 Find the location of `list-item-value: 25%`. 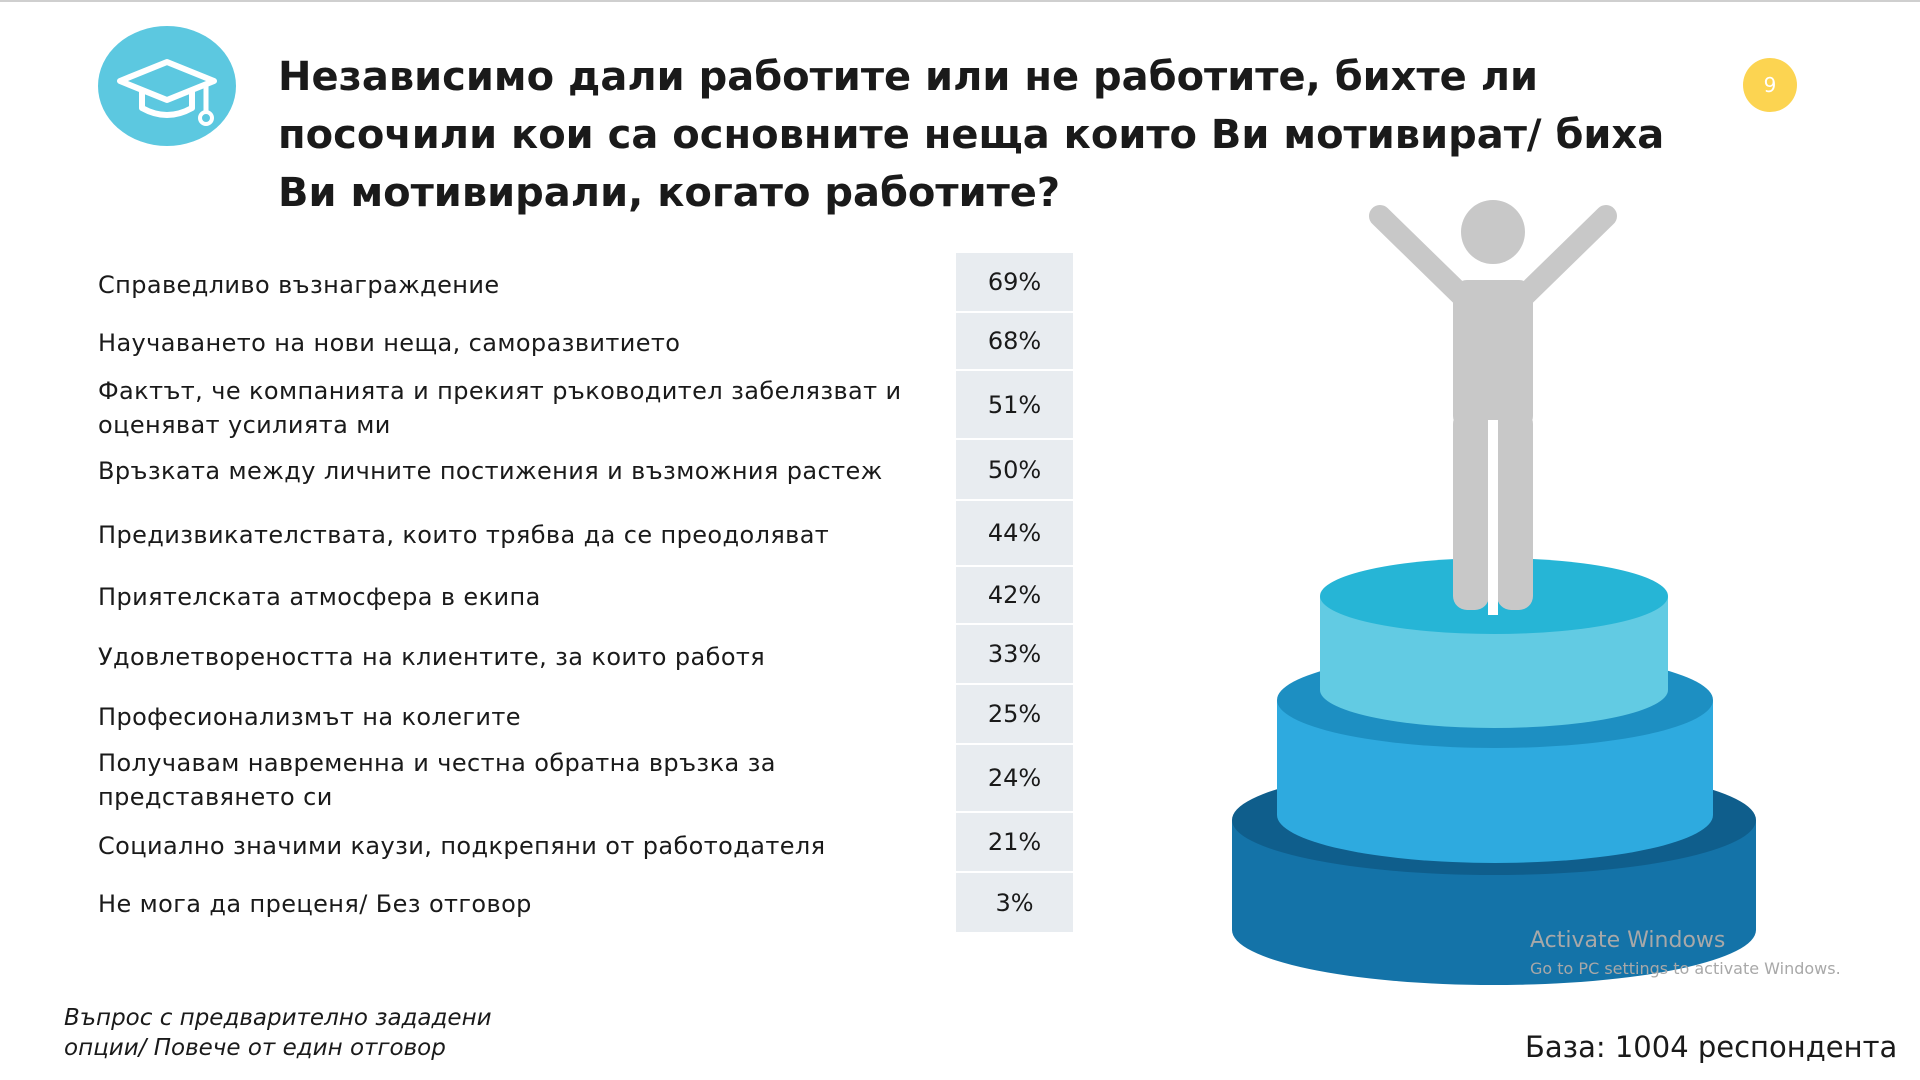

list-item-value: 25% is located at coordinates (1014, 715).